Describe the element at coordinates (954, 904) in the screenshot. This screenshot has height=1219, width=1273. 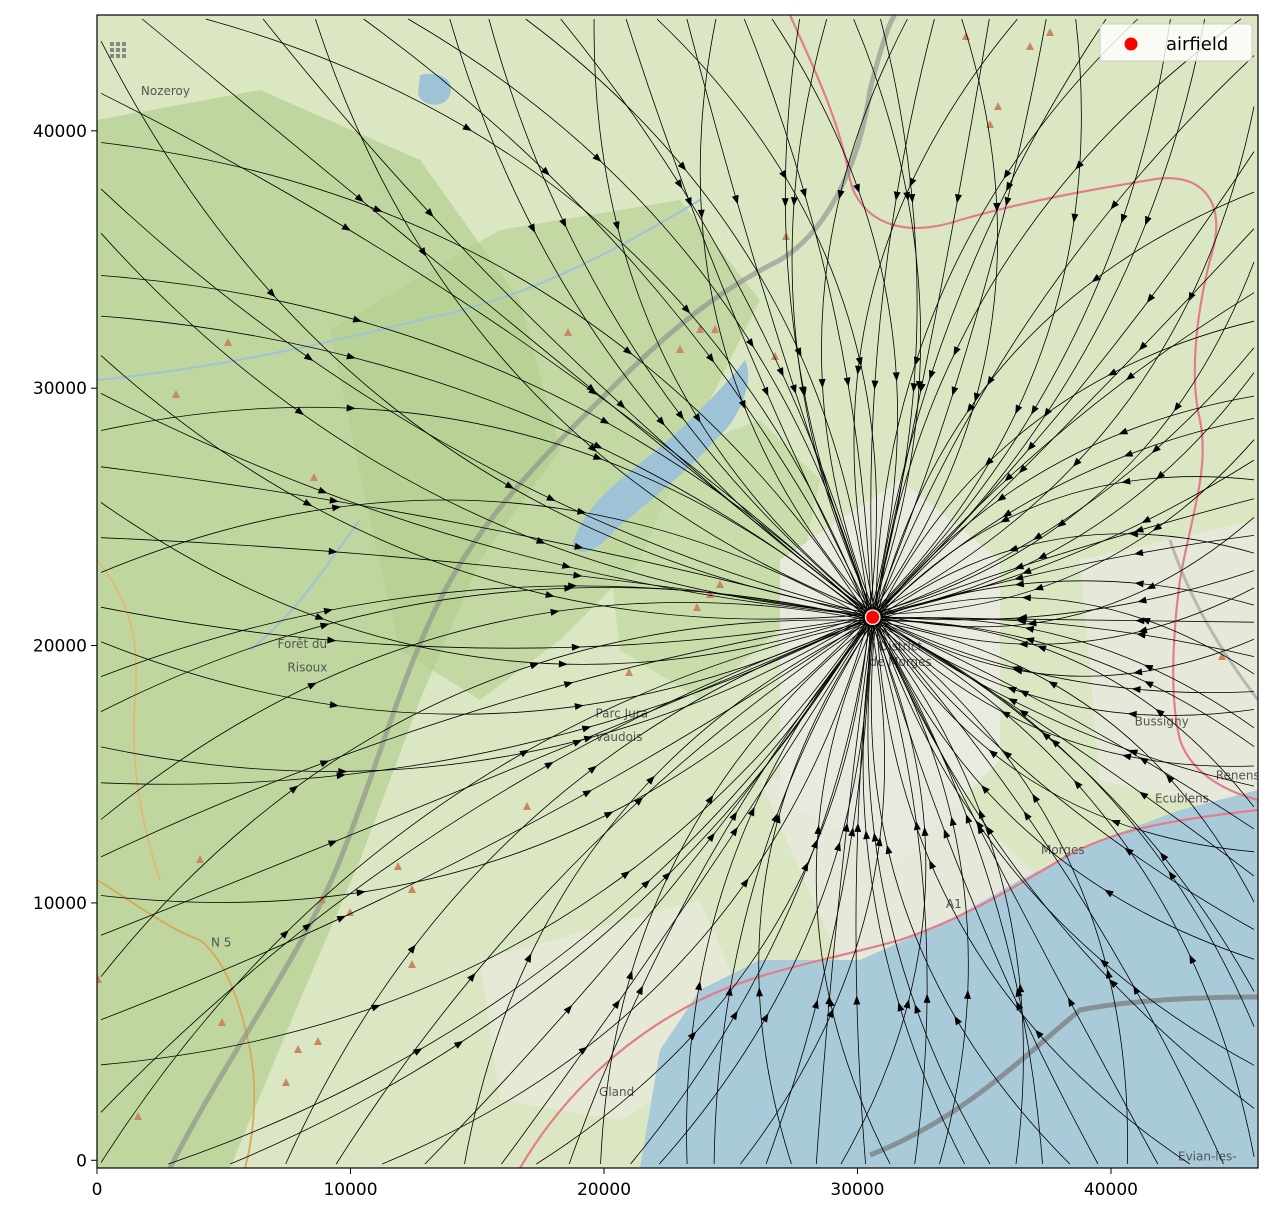
I see `map-label: A1` at that location.